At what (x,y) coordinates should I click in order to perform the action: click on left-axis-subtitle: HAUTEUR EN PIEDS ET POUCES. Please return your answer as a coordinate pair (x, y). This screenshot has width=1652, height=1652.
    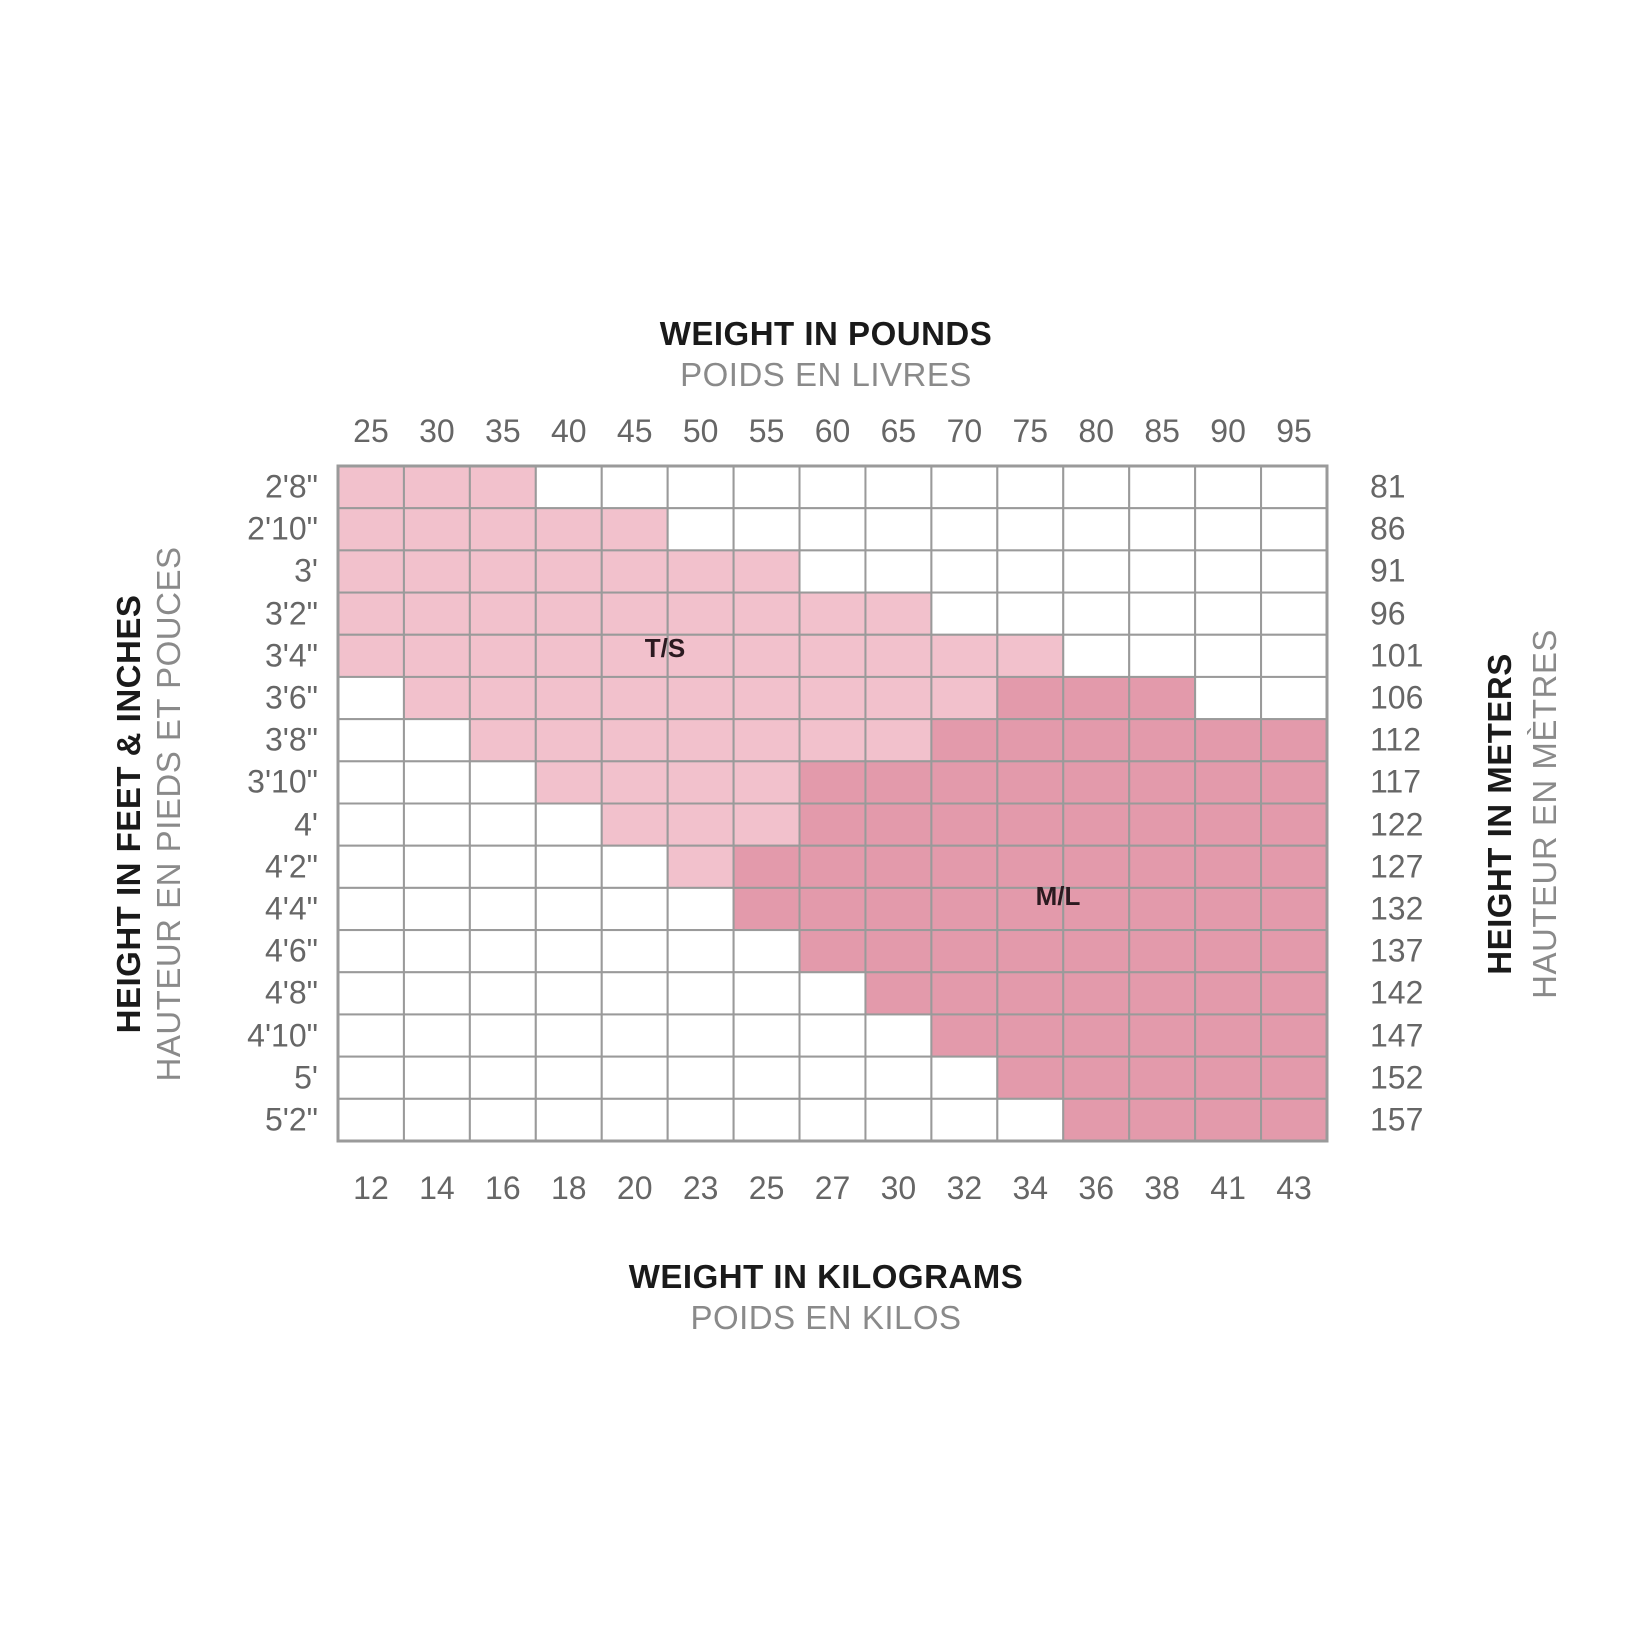
    Looking at the image, I should click on (168, 814).